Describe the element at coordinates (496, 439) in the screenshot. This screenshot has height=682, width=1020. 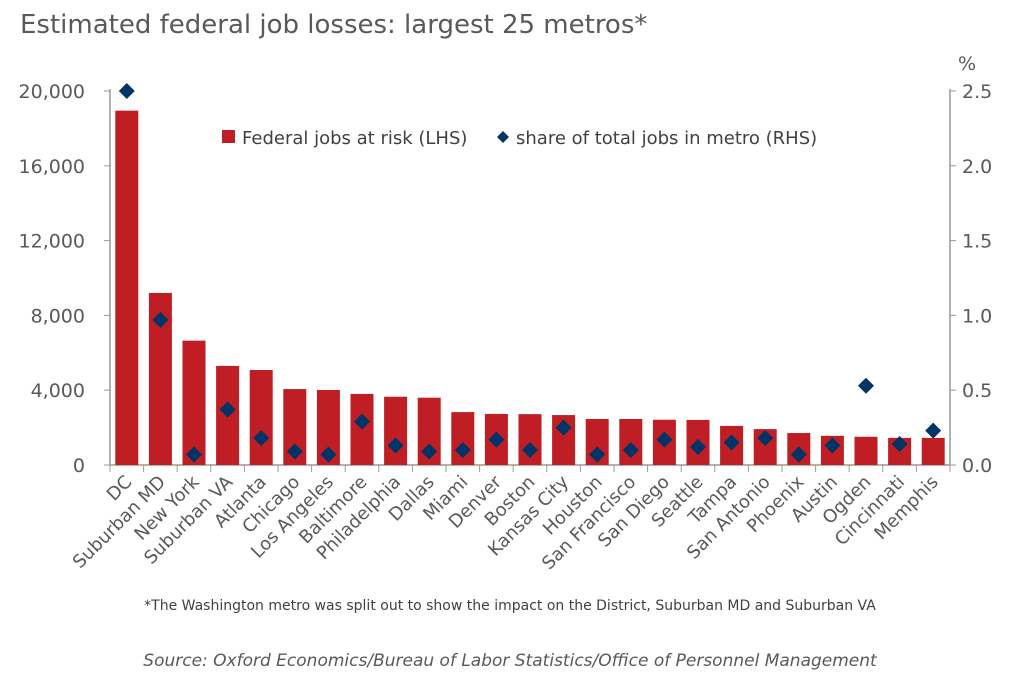
I see `share-point-denver` at that location.